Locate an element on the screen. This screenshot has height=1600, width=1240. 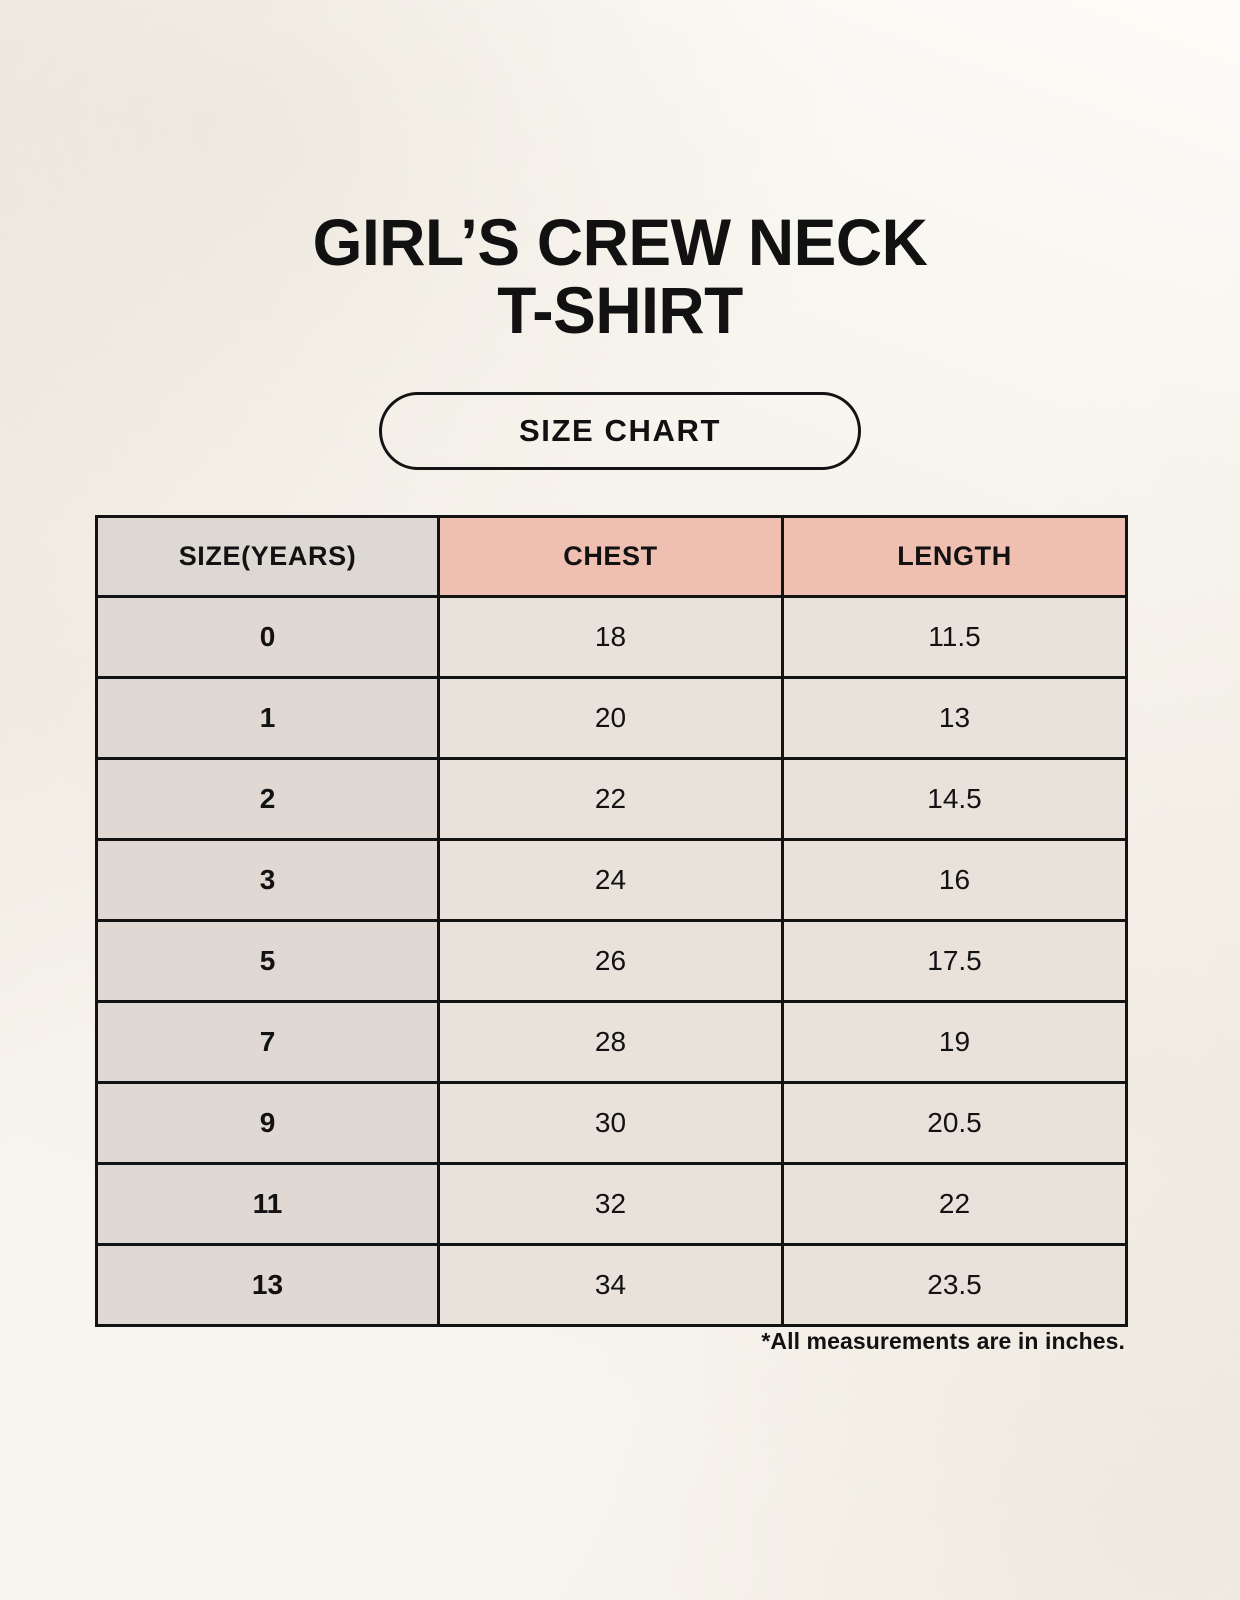
table-row: 5 26 17.5 is located at coordinates (611, 961).